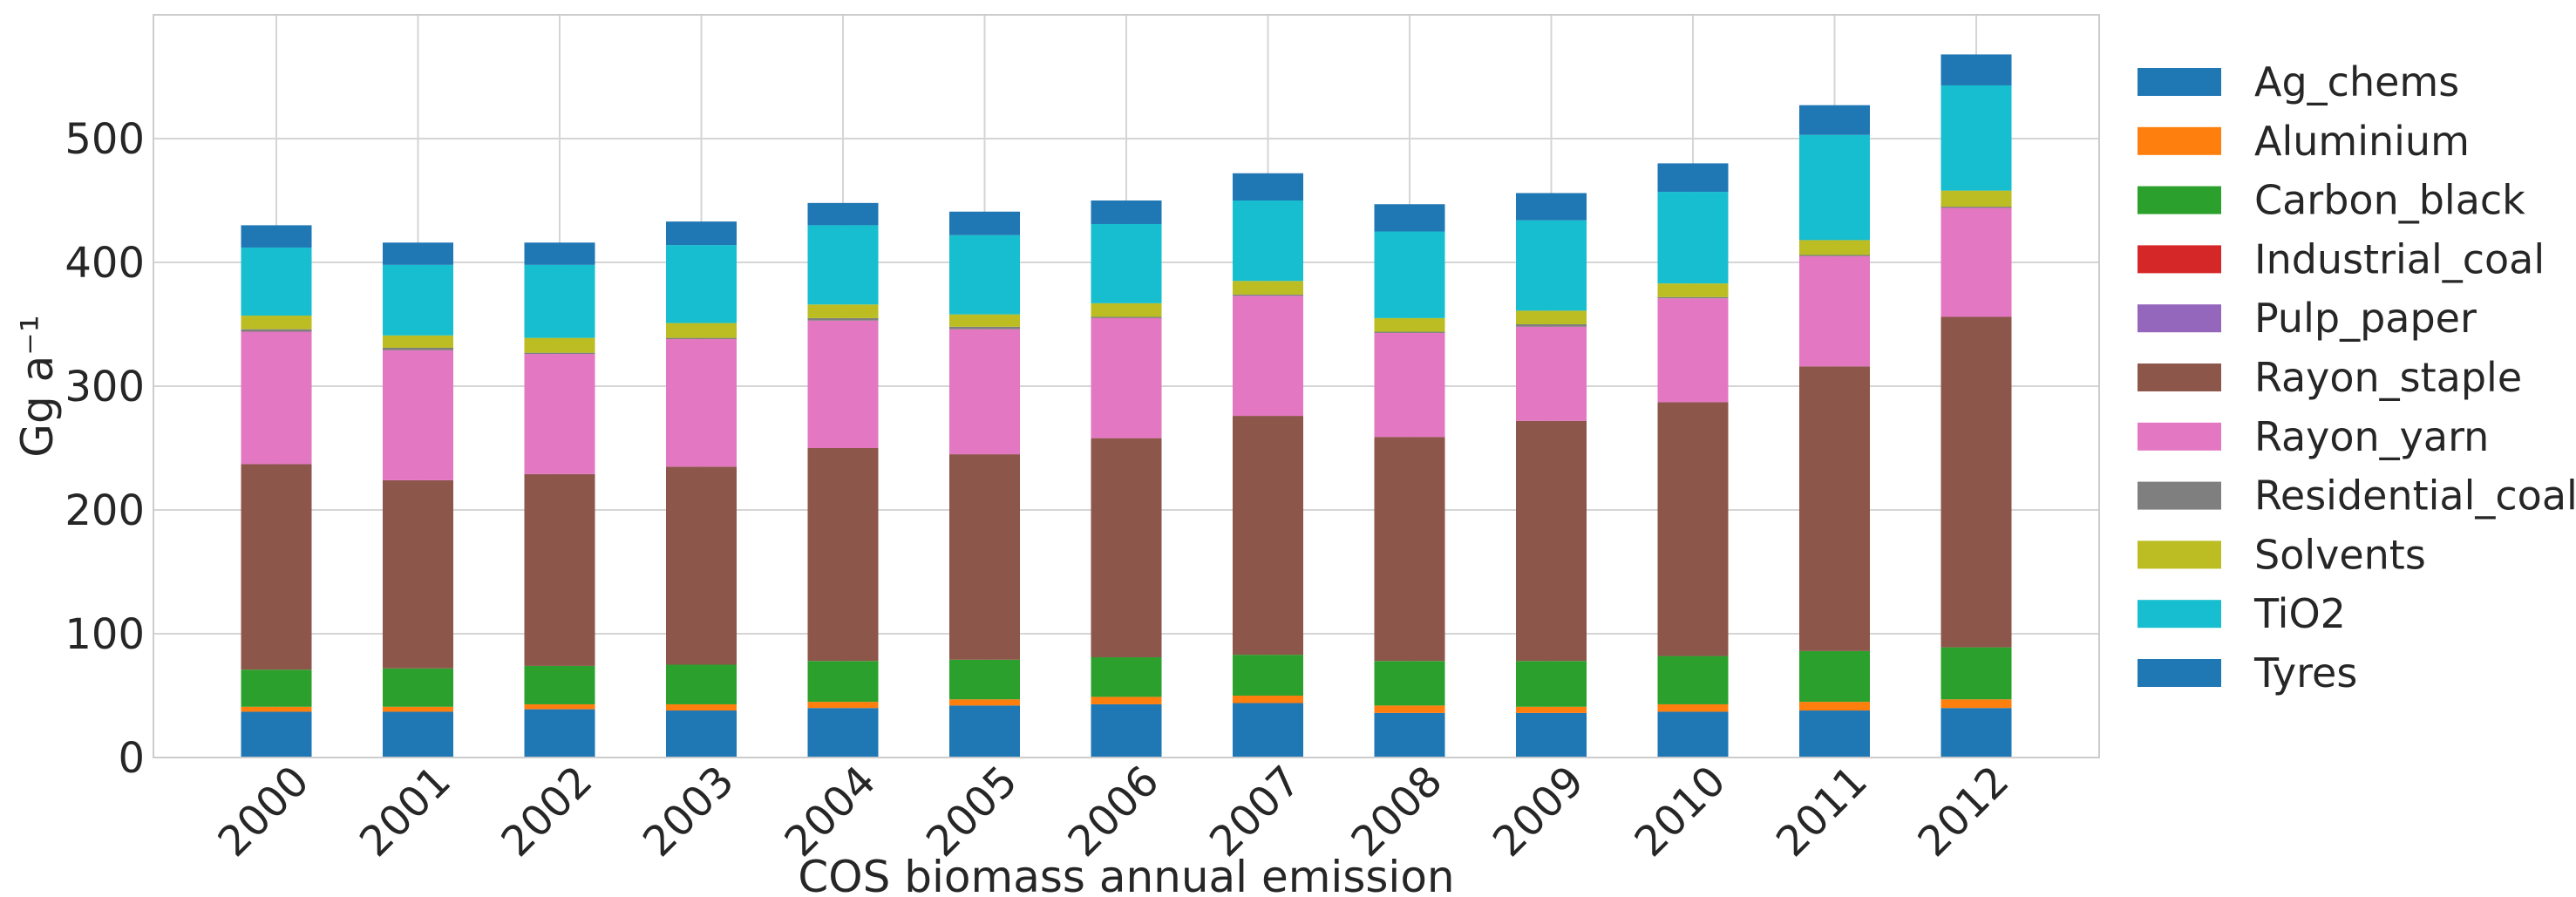 This screenshot has width=2576, height=897. I want to click on legend-label: Carbon_black, so click(2389, 200).